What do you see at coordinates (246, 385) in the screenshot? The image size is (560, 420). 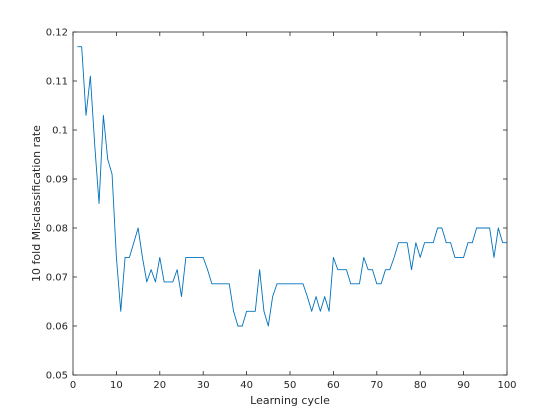 I see `x-tick-label: 40` at bounding box center [246, 385].